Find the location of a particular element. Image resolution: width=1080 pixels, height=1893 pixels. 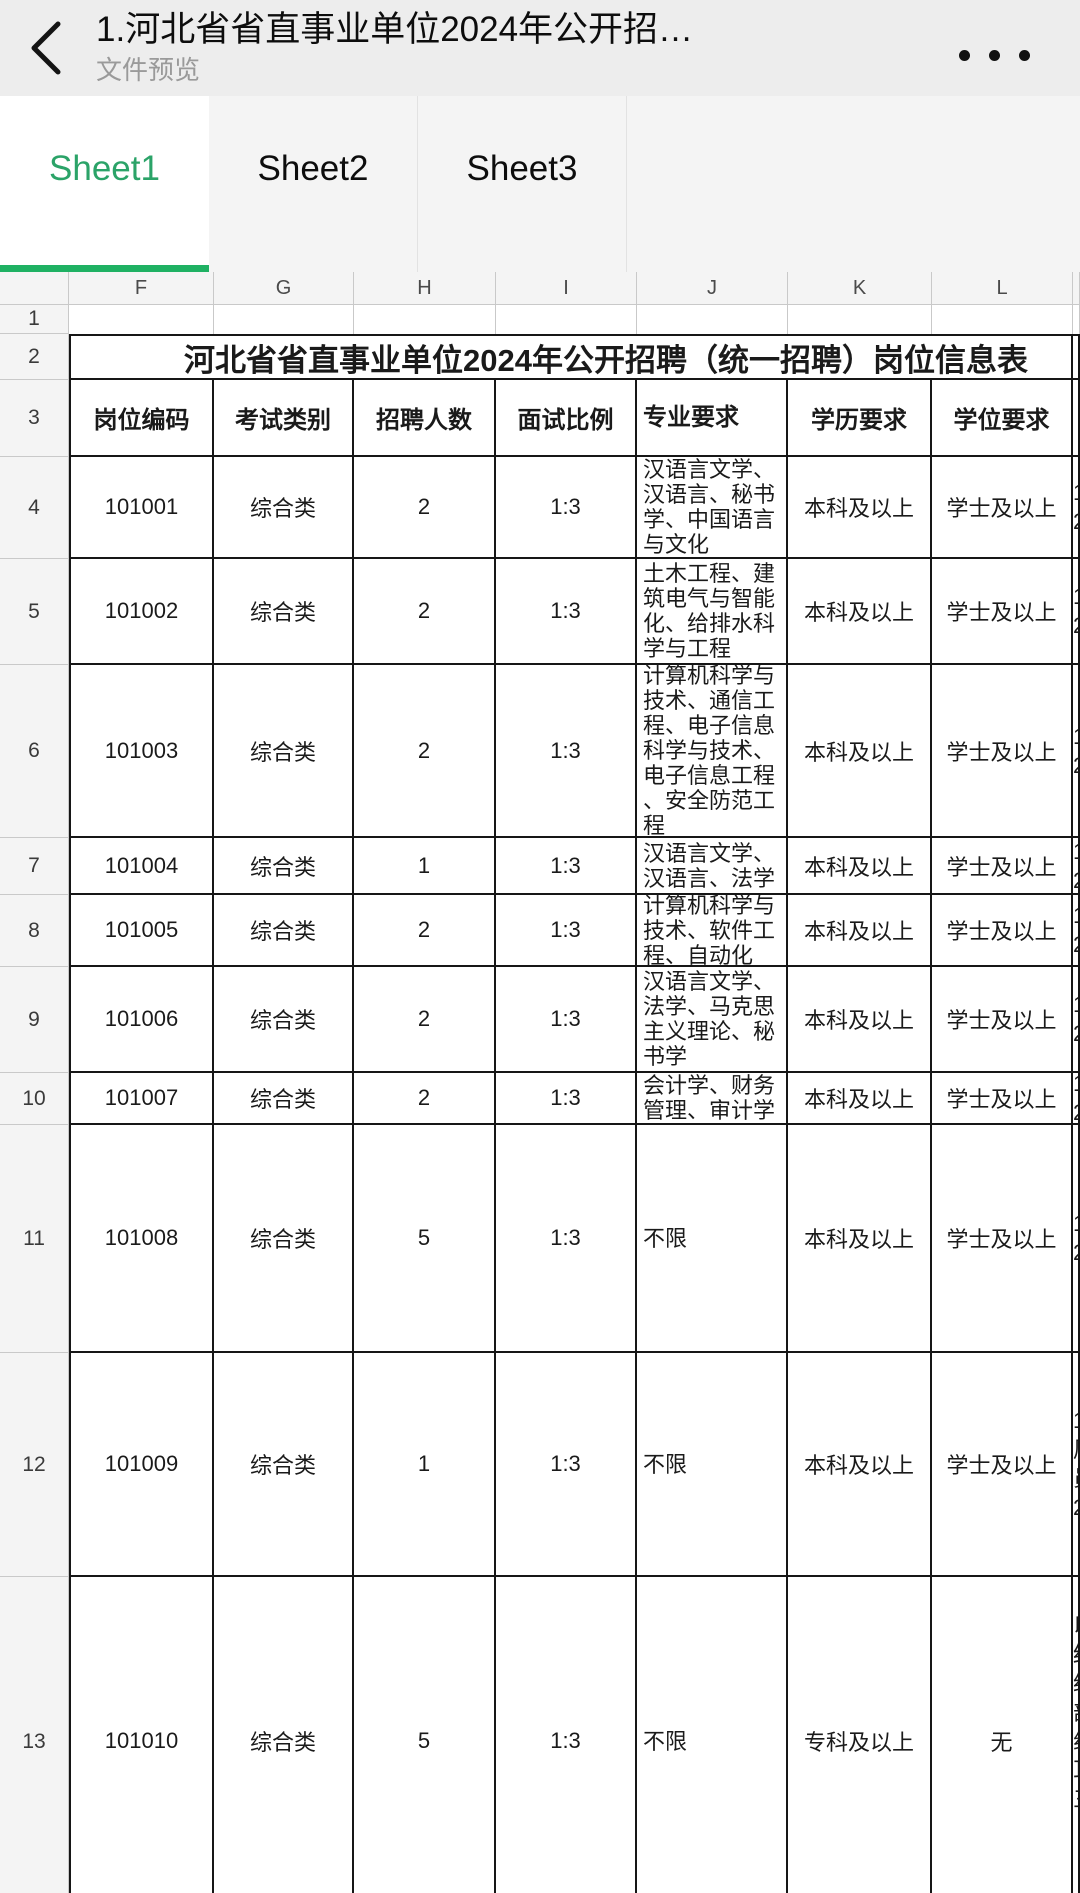

column-letter-clipped is located at coordinates (1076, 288).